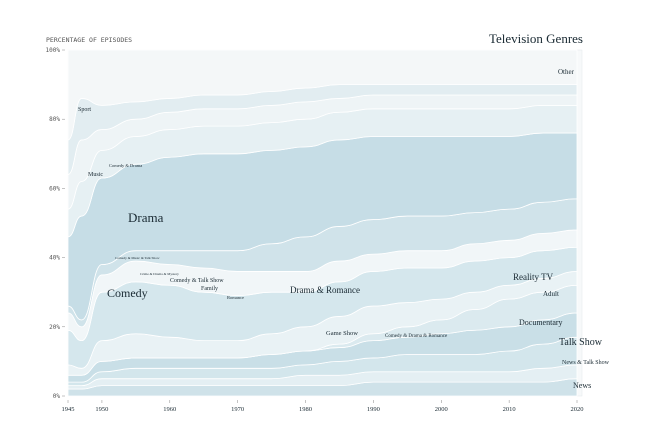 Image resolution: width=650 pixels, height=444 pixels. What do you see at coordinates (101, 409) in the screenshot?
I see `x-tick-label: 1950` at bounding box center [101, 409].